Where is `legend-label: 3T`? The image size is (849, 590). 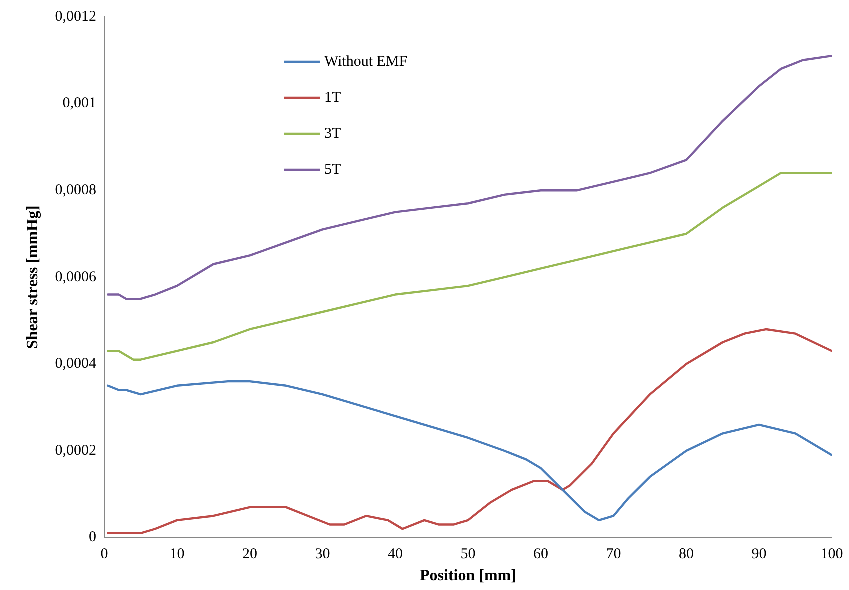 legend-label: 3T is located at coordinates (333, 134).